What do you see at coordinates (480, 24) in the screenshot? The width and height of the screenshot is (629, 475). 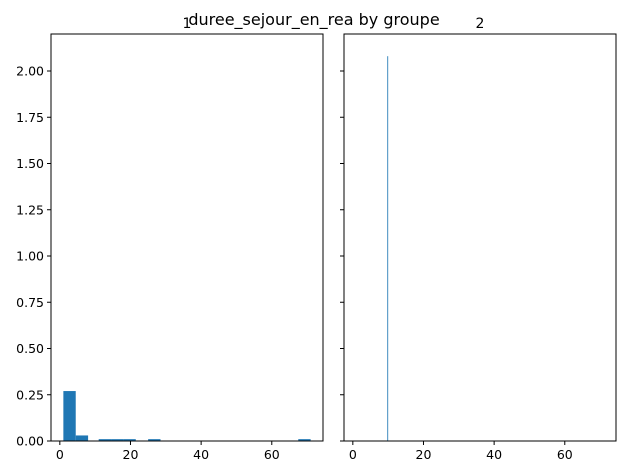 I see `panel-title: 2` at bounding box center [480, 24].